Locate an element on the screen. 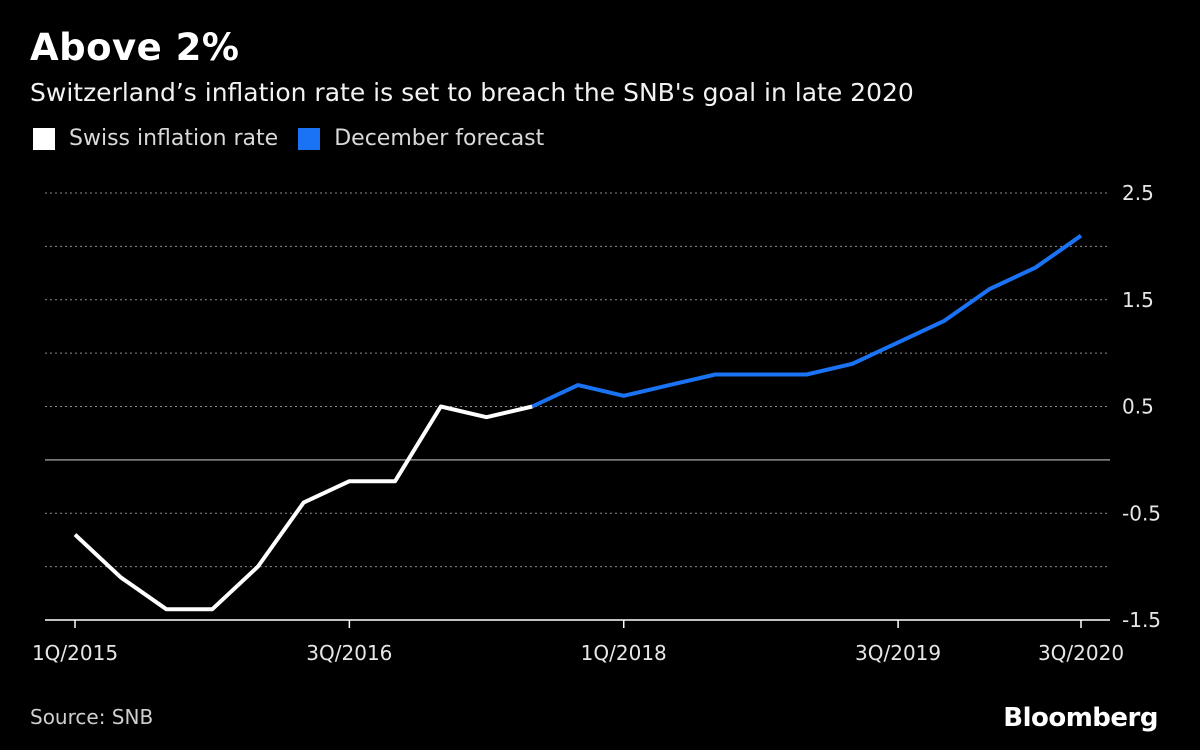 The image size is (1200, 750). legend: Swiss inflation rate December forecast is located at coordinates (298, 138).